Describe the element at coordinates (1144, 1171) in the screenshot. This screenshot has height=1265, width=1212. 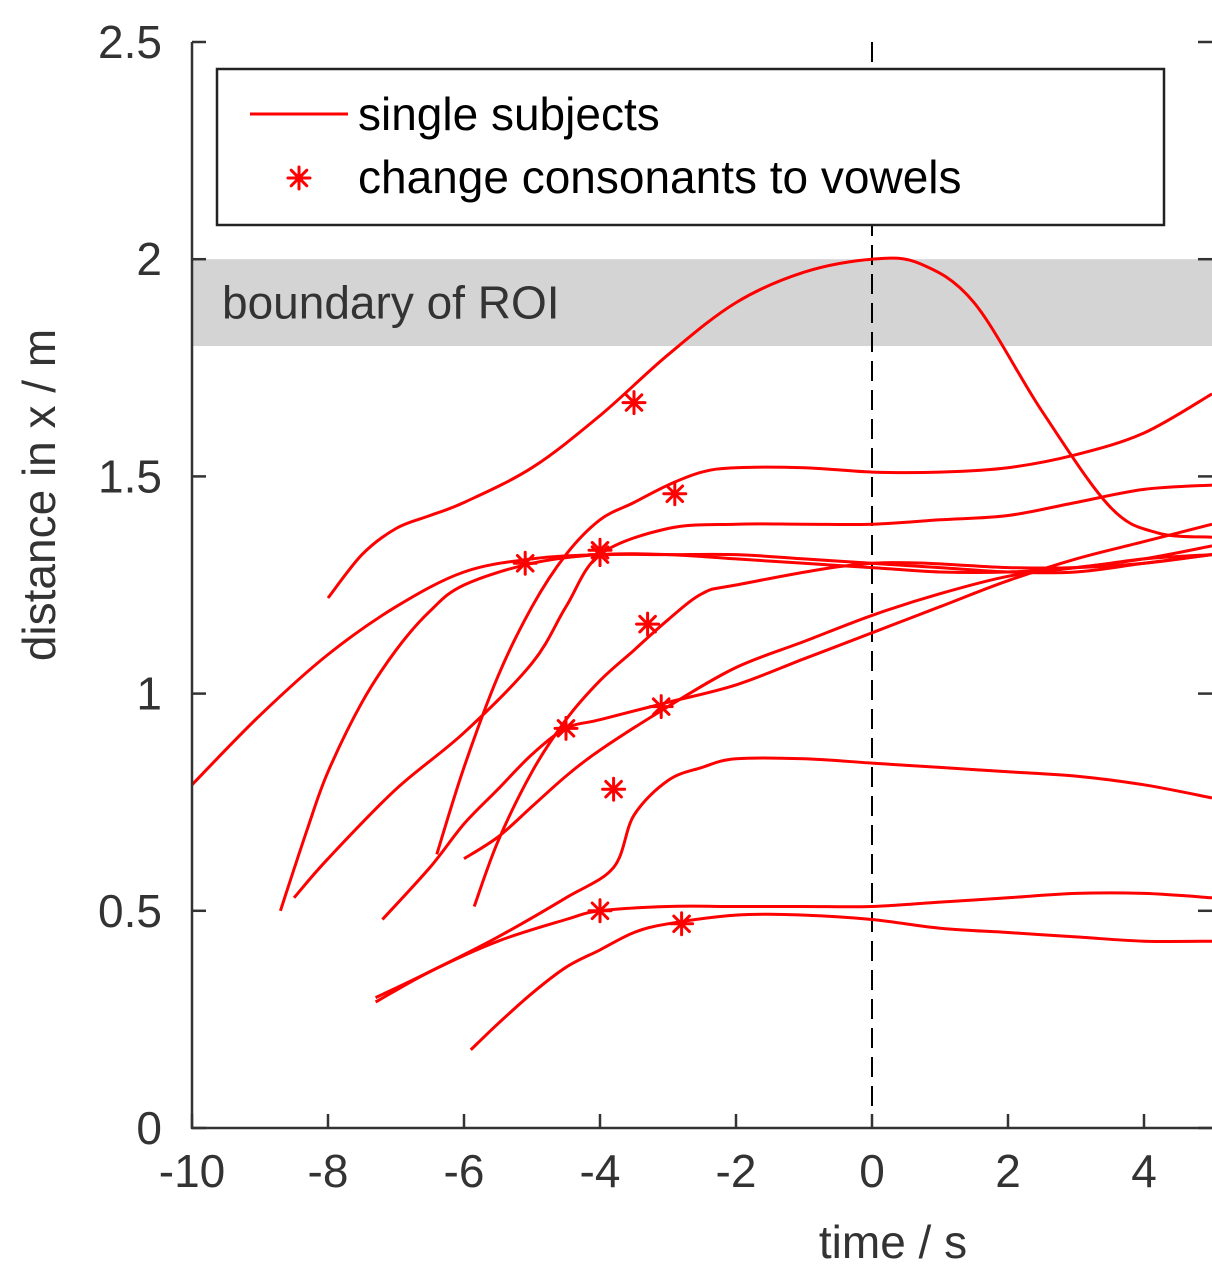
I see `x-tick-label: 4` at that location.